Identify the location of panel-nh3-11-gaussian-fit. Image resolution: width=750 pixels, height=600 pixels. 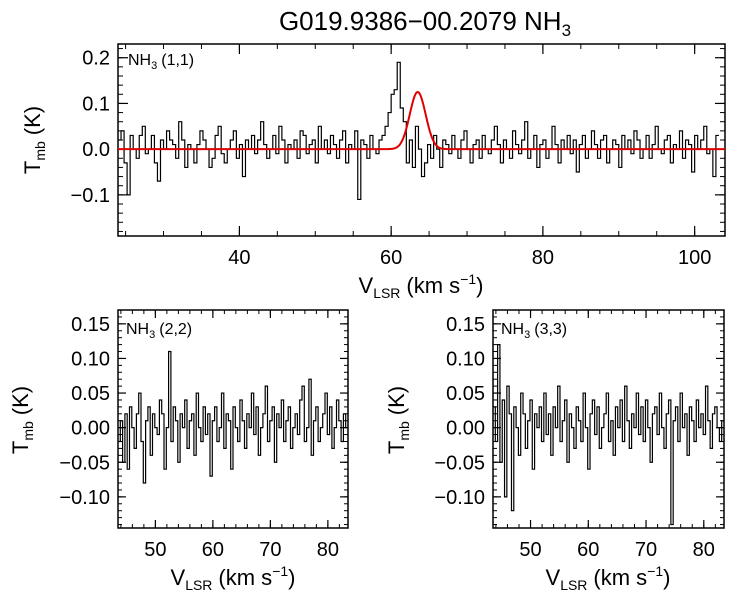
(421, 120).